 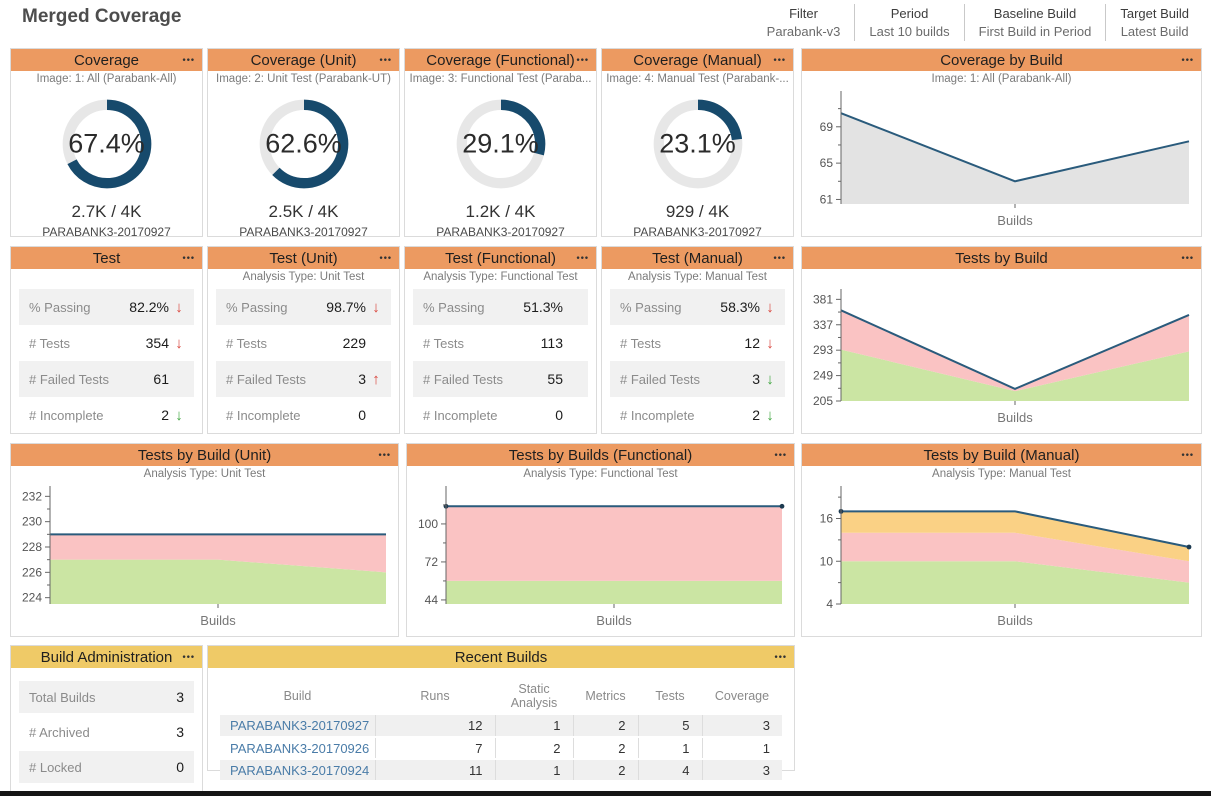 I want to click on stat-row: # Failed Tests 61, so click(x=106, y=379).